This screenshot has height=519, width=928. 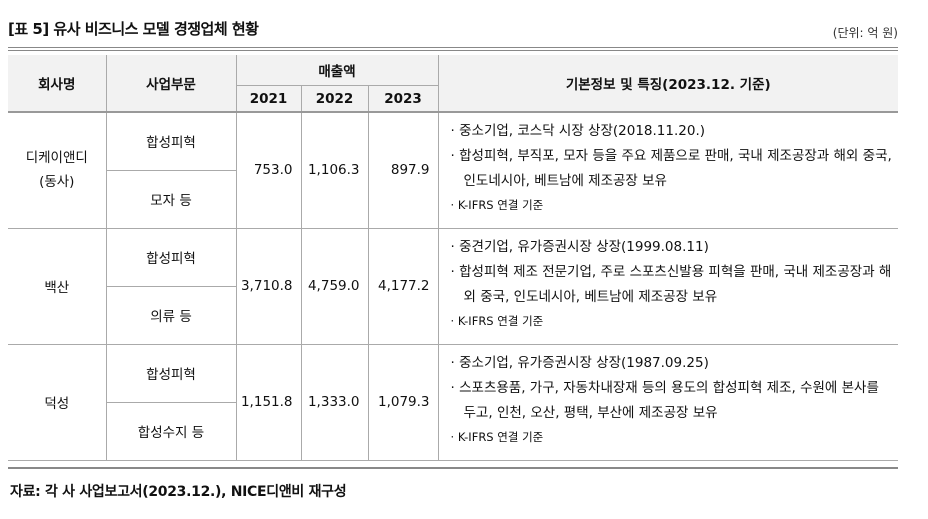 What do you see at coordinates (334, 99) in the screenshot?
I see `header-year-2022: 2022` at bounding box center [334, 99].